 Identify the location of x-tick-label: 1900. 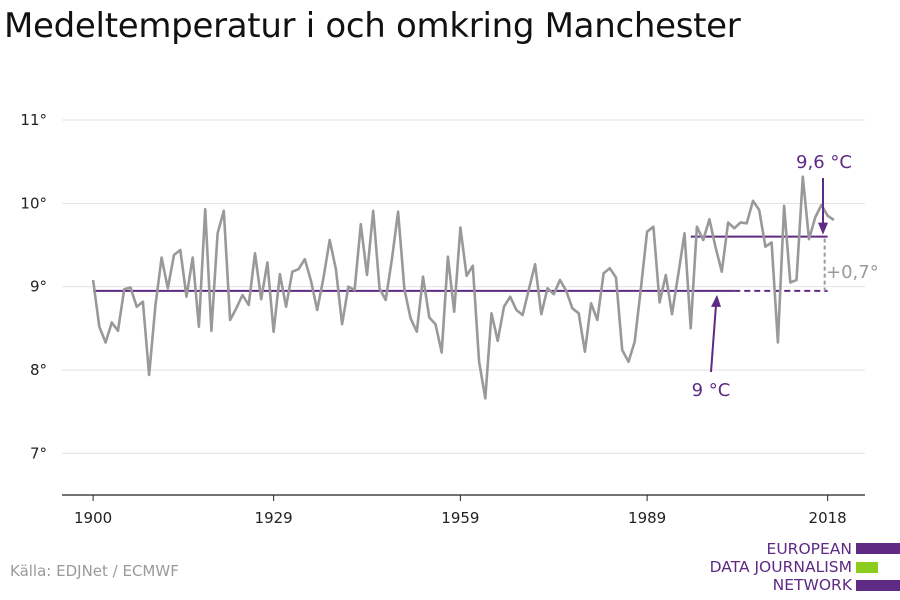
(93, 518).